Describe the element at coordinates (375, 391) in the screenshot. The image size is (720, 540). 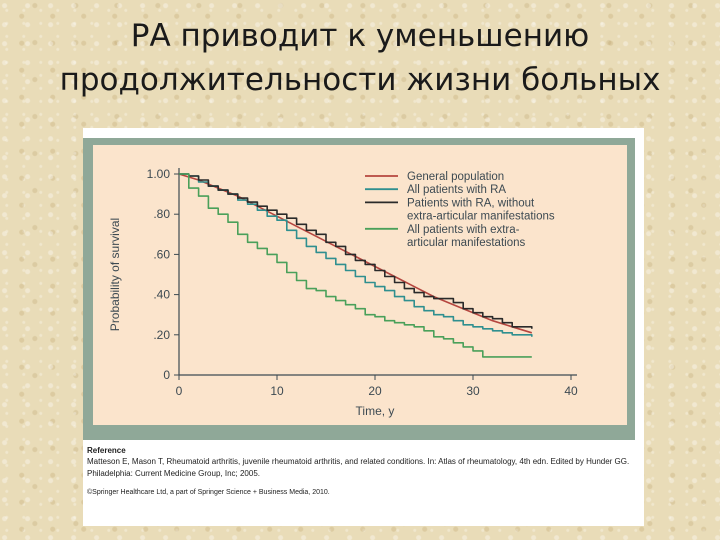
I see `x-tick-label: 20` at that location.